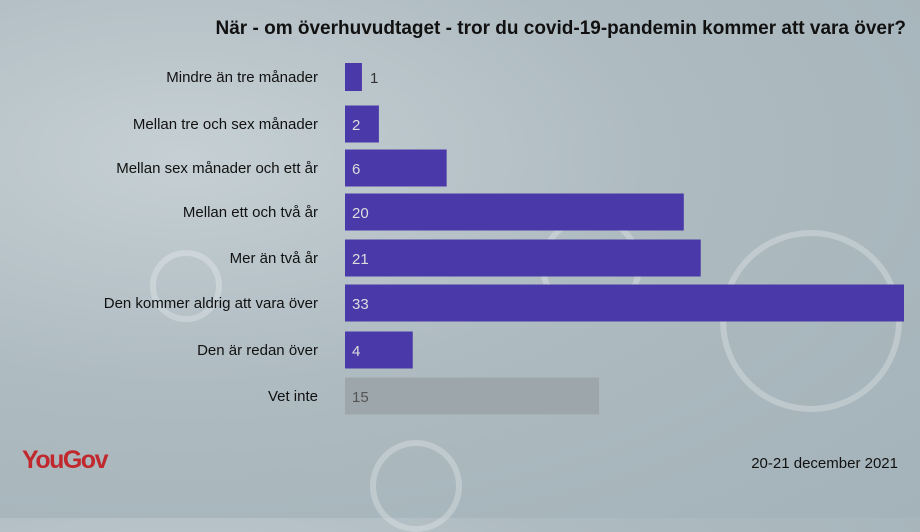 The width and height of the screenshot is (920, 532). What do you see at coordinates (356, 125) in the screenshot?
I see `data-label: 2` at bounding box center [356, 125].